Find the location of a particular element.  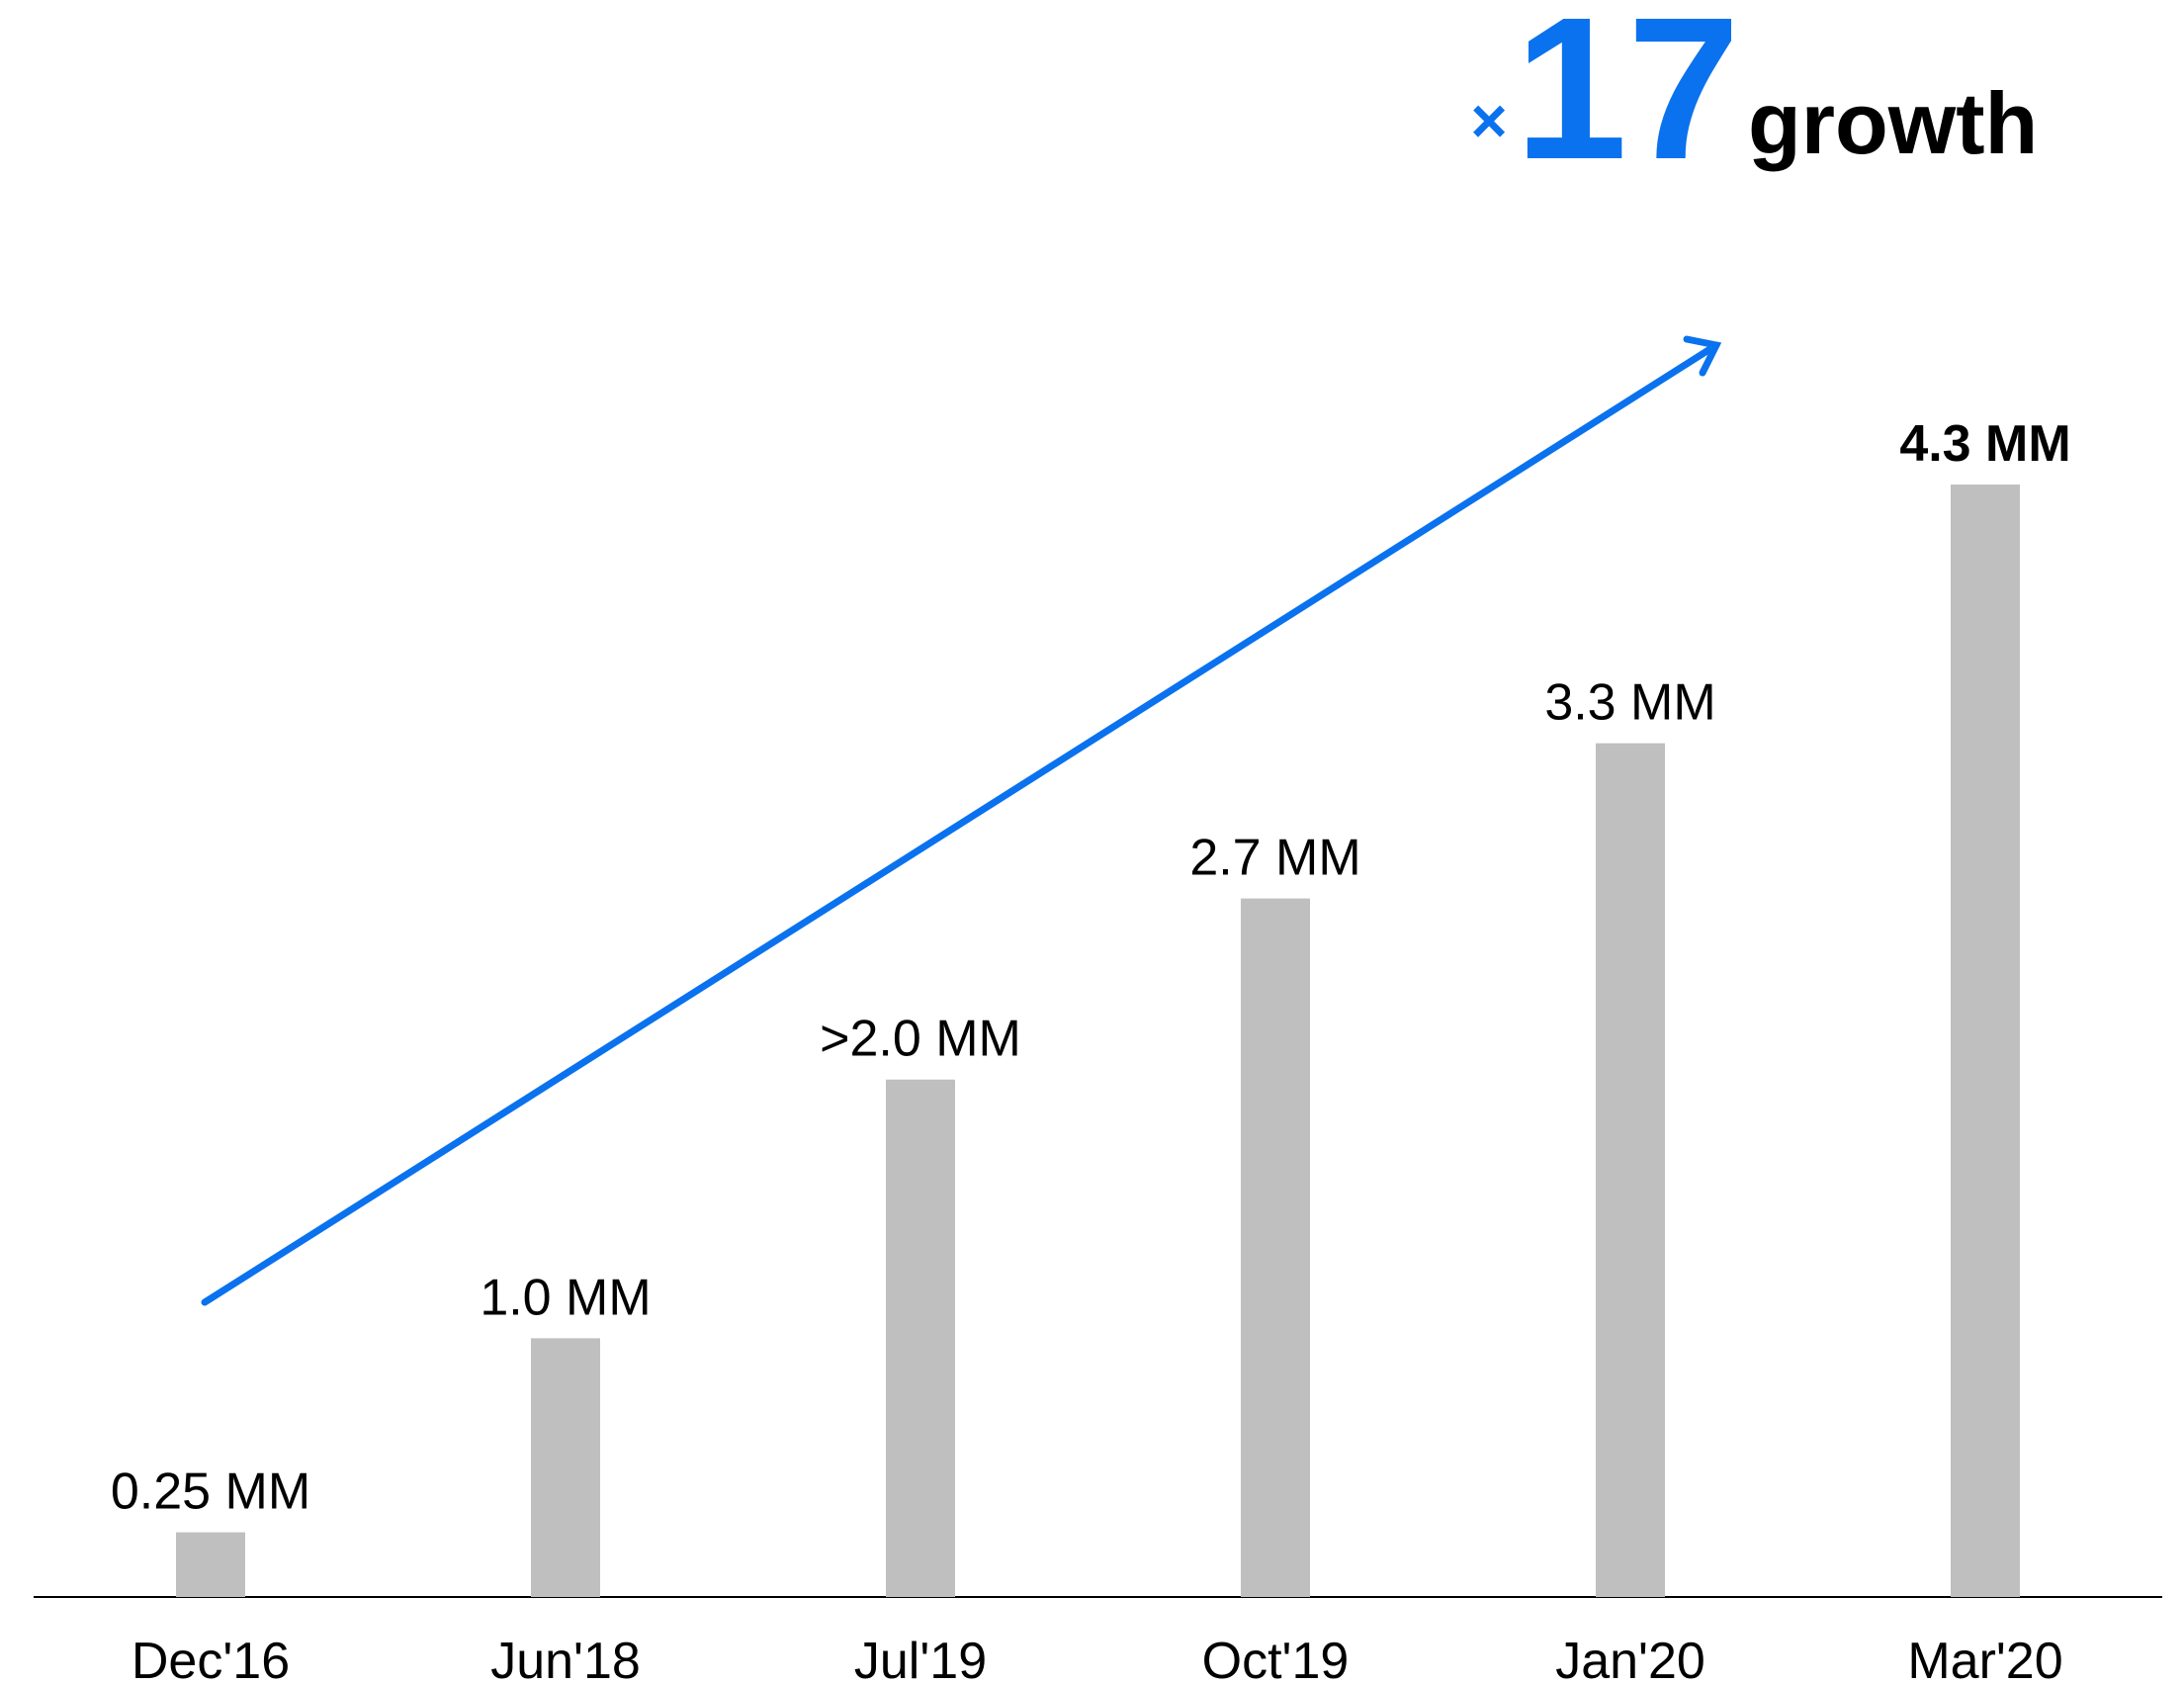

value-label: 1.0 MM is located at coordinates (565, 1297).